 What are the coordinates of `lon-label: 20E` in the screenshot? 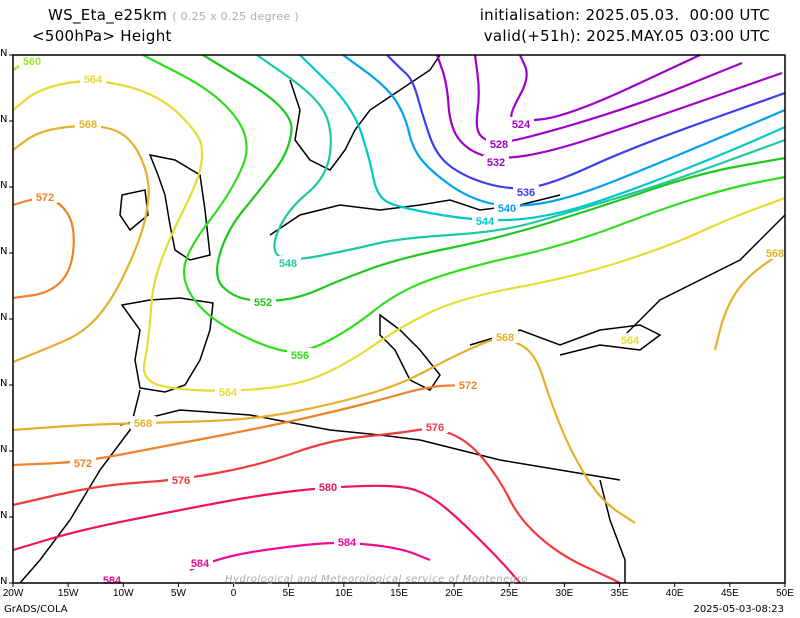 It's located at (454, 593).